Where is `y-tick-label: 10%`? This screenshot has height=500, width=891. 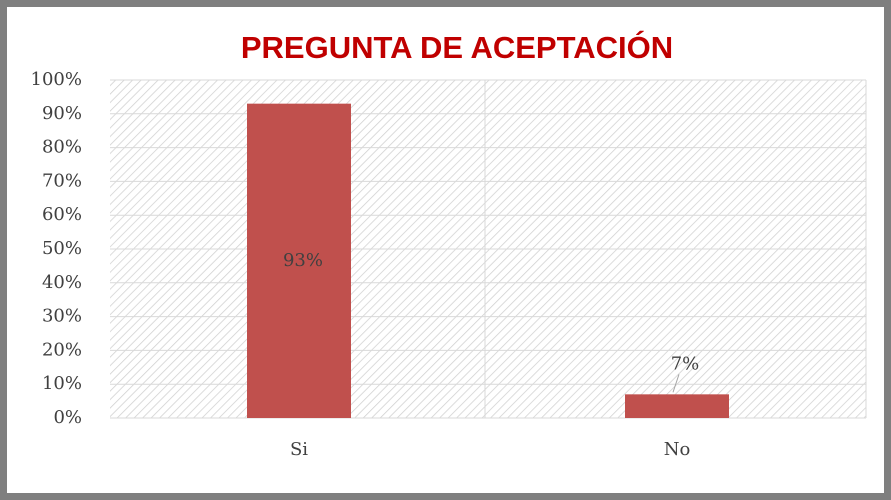 y-tick-label: 10% is located at coordinates (62, 383).